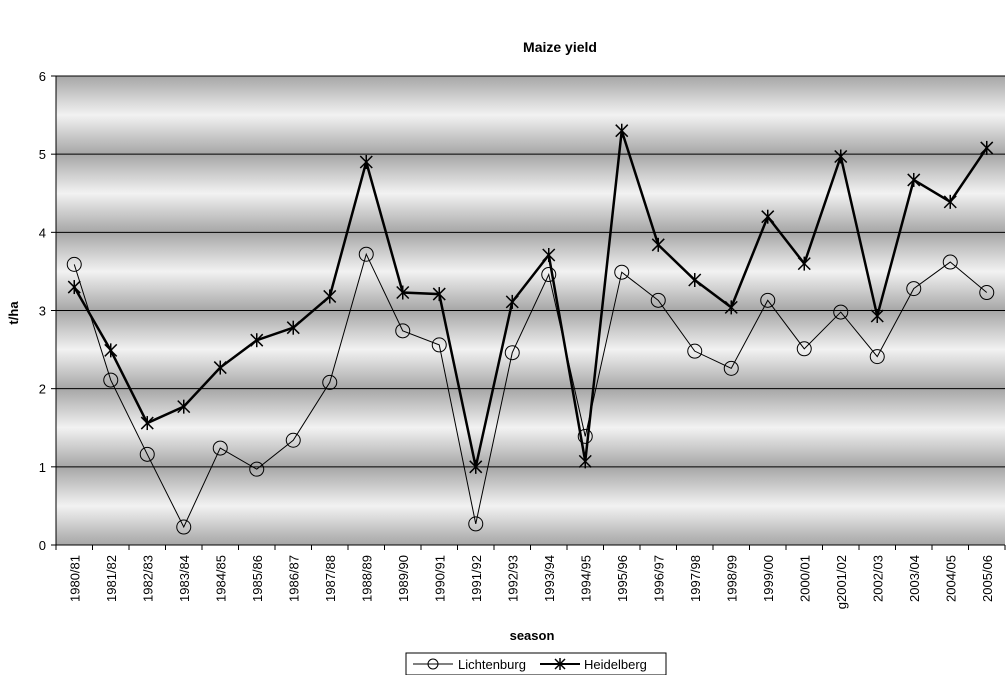 The height and width of the screenshot is (675, 1007). What do you see at coordinates (42, 232) in the screenshot?
I see `y-tick-label: 4` at bounding box center [42, 232].